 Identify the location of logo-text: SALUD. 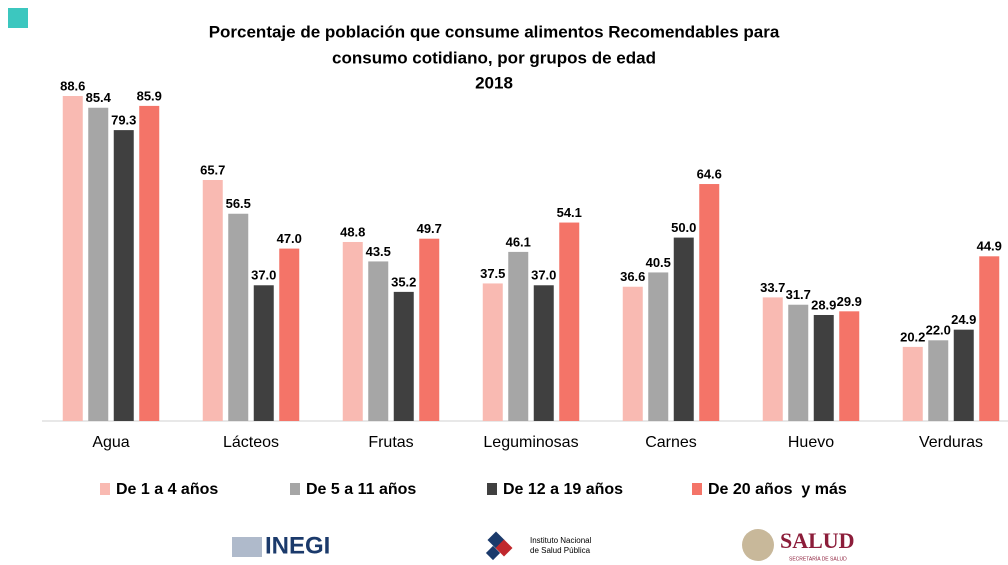
(817, 540).